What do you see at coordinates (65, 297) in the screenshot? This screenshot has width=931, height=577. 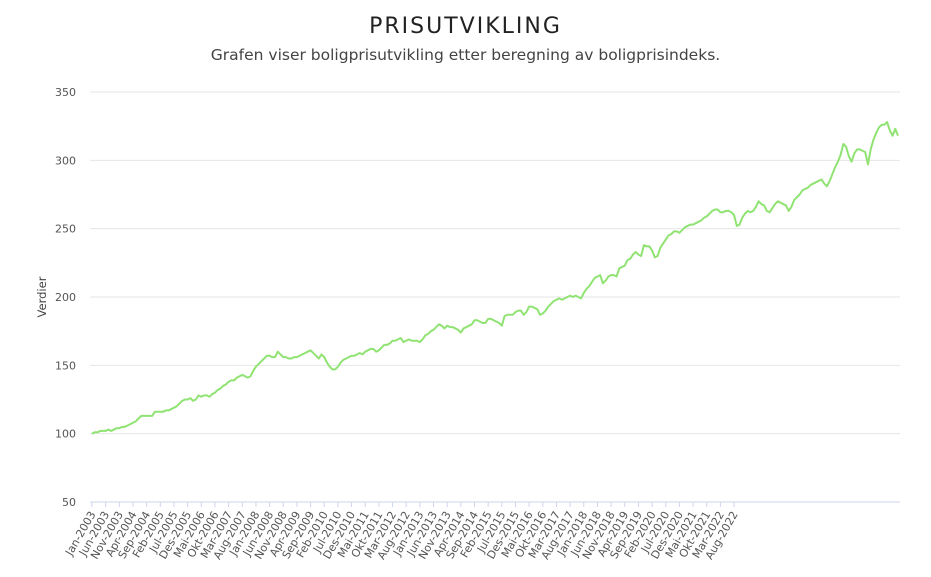 I see `y-tick-label: 200` at bounding box center [65, 297].